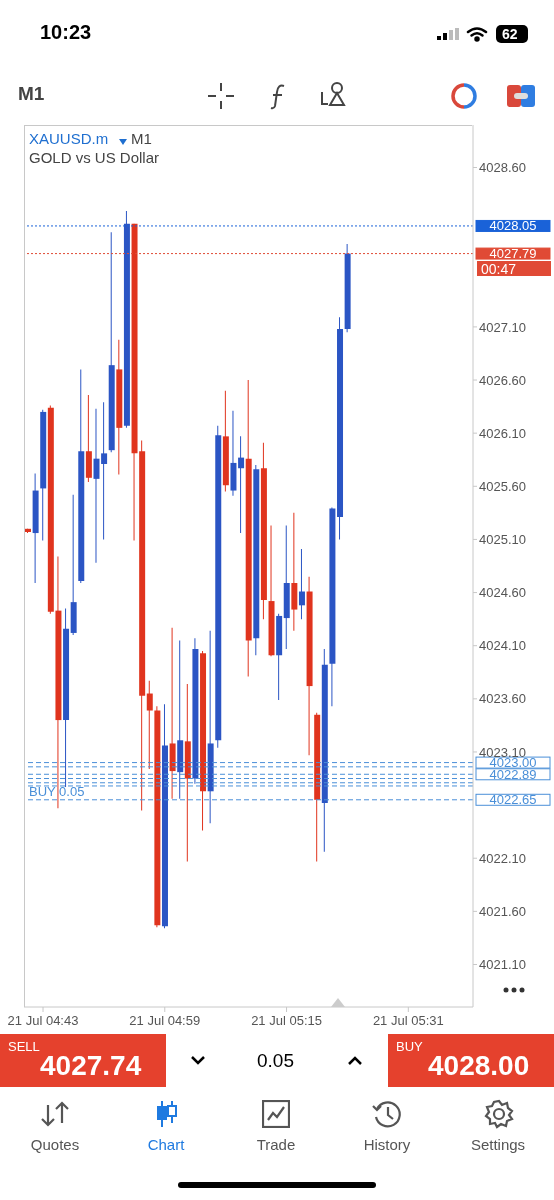  What do you see at coordinates (31, 94) in the screenshot?
I see `text: M1` at bounding box center [31, 94].